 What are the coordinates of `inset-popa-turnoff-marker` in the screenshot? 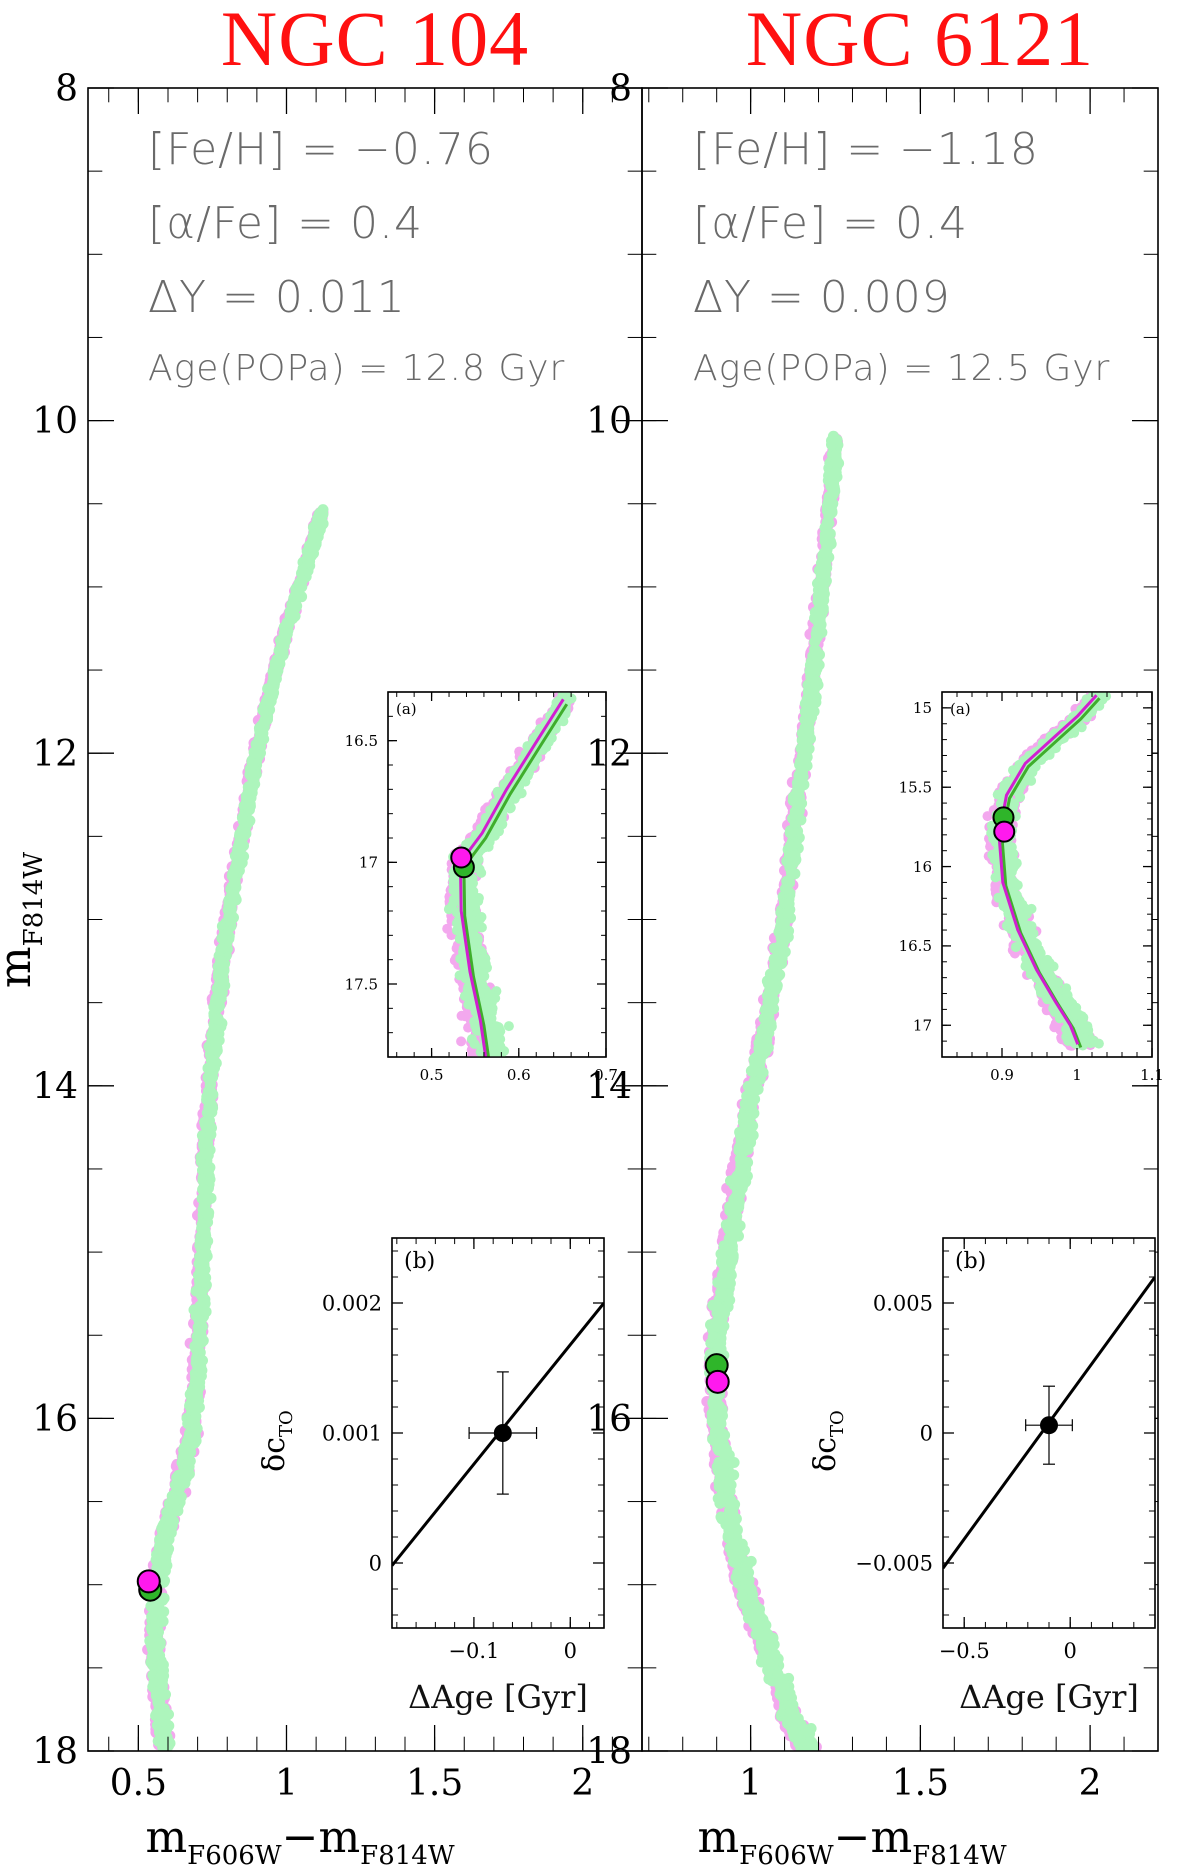 It's located at (461, 857).